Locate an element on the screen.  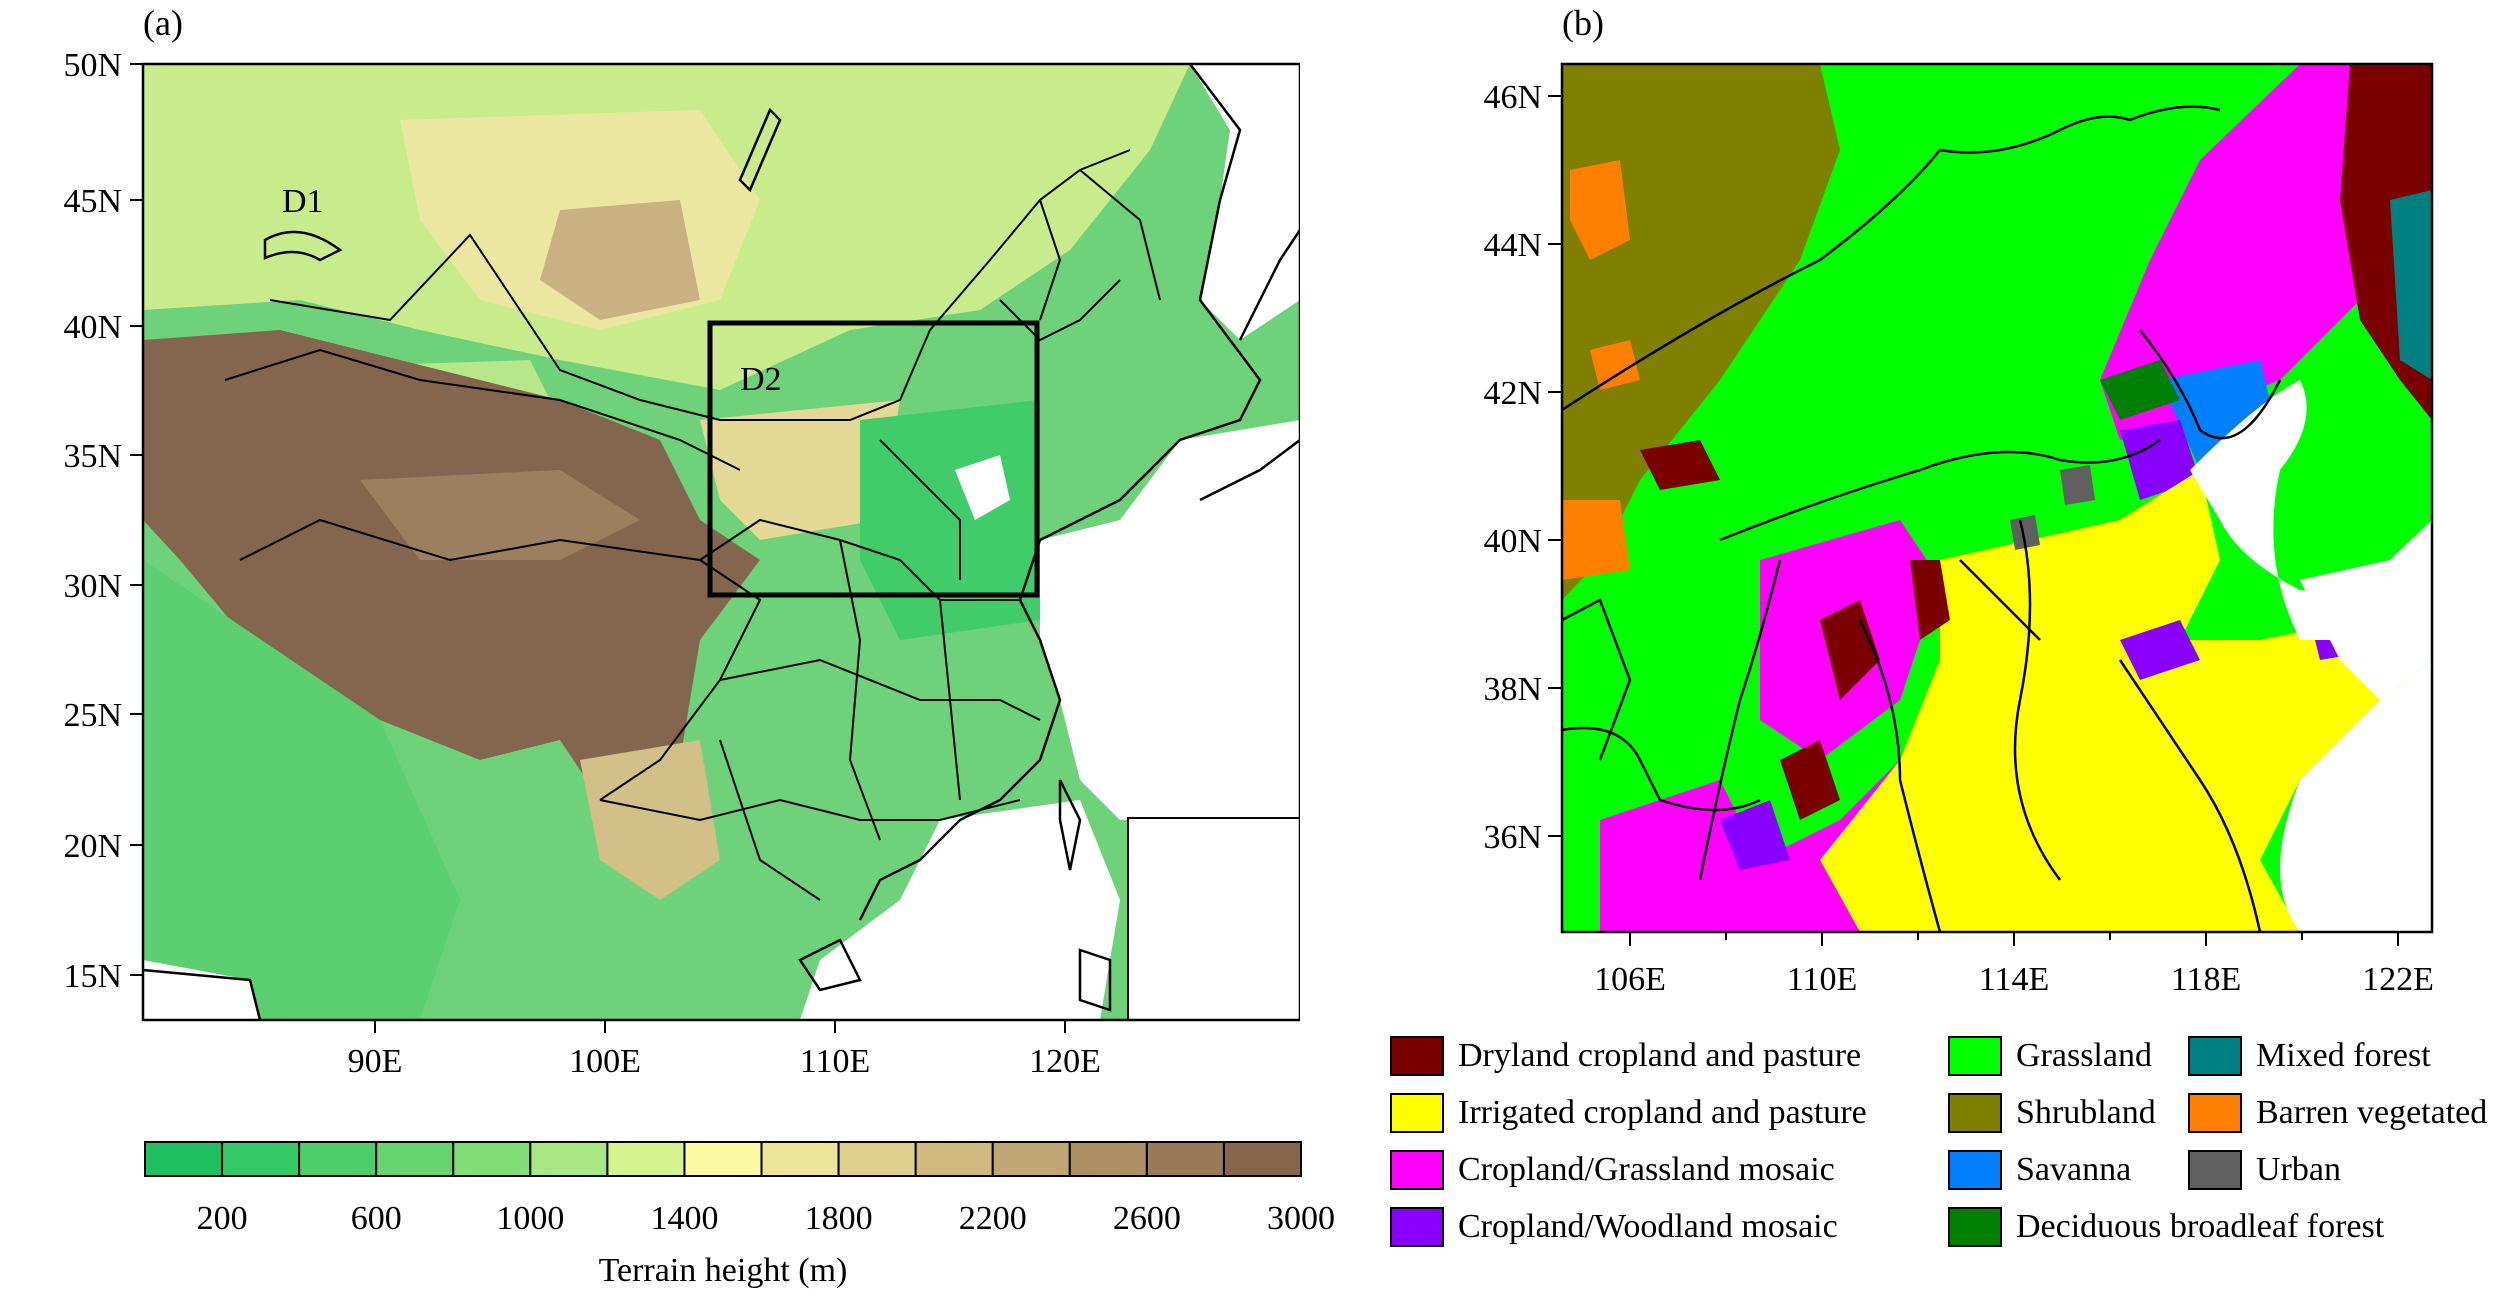
lon-tick-114e: 114E is located at coordinates (2014, 979).